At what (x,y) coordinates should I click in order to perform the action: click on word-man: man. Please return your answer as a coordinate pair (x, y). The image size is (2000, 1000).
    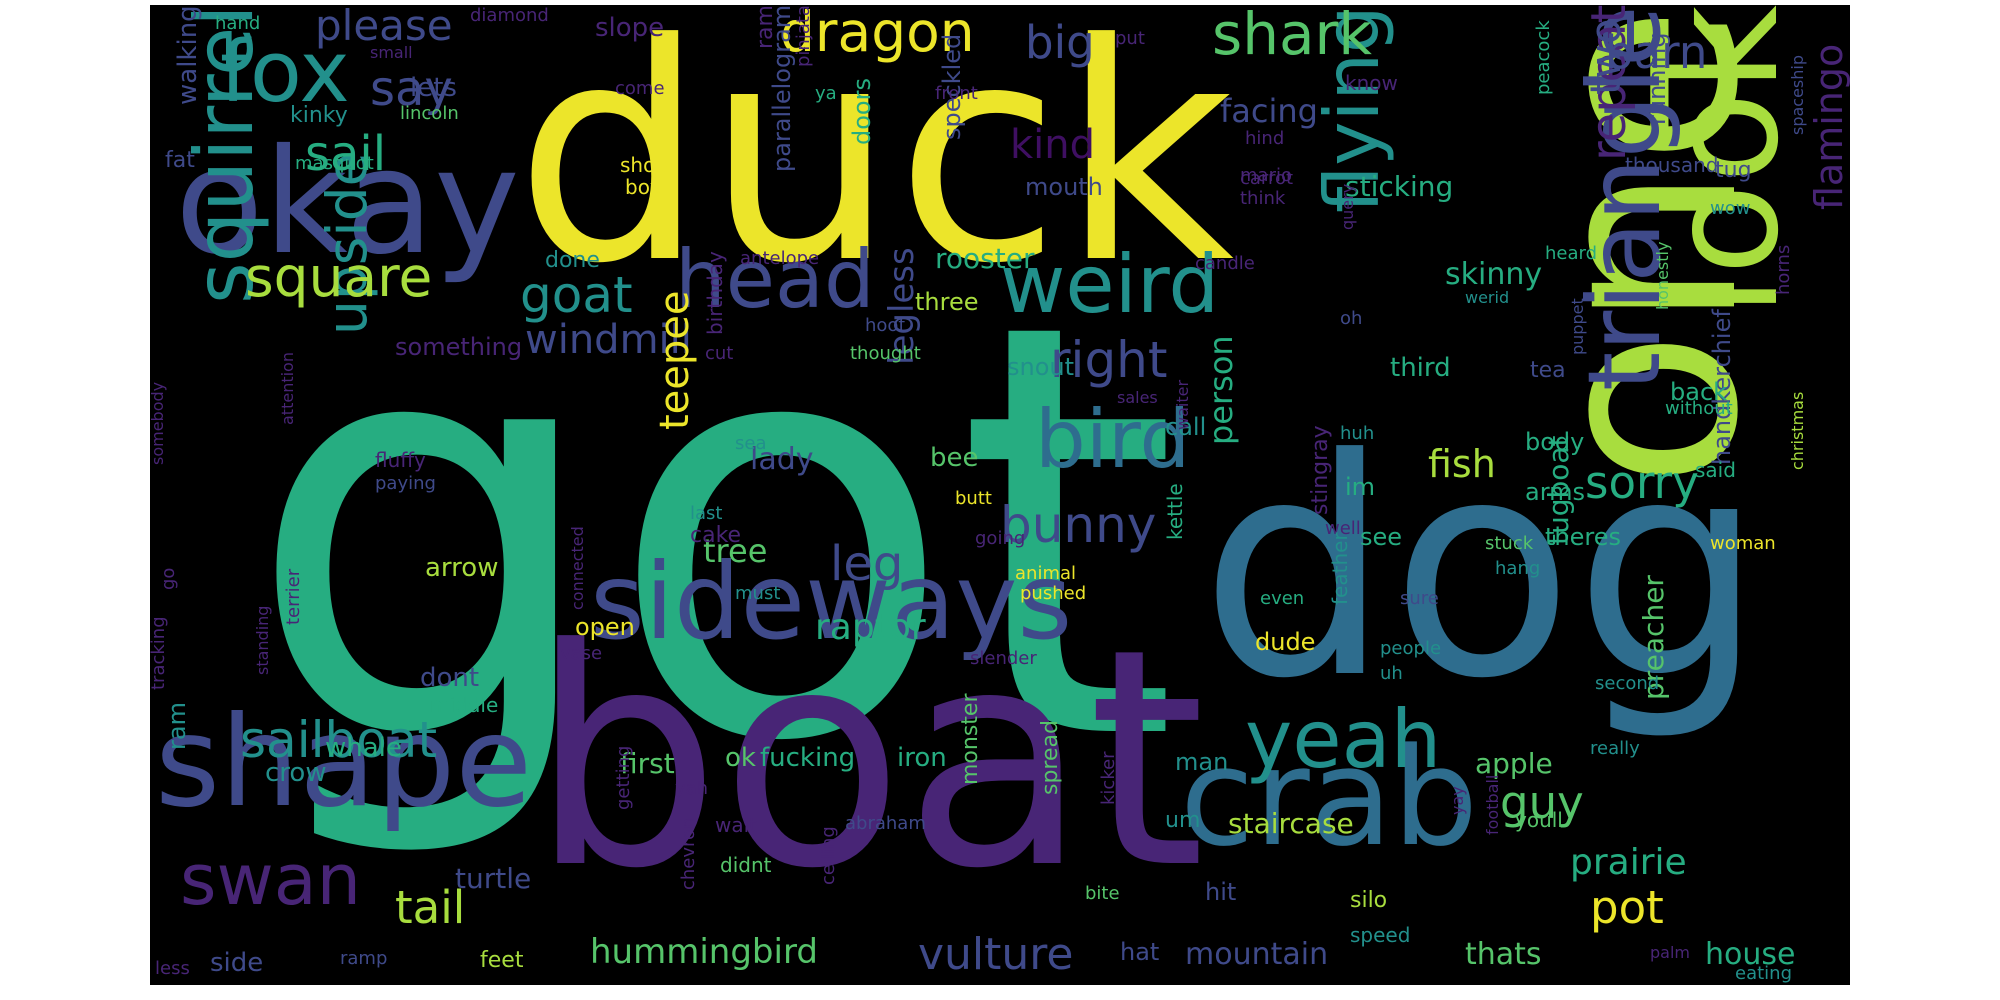
    Looking at the image, I should click on (1202, 762).